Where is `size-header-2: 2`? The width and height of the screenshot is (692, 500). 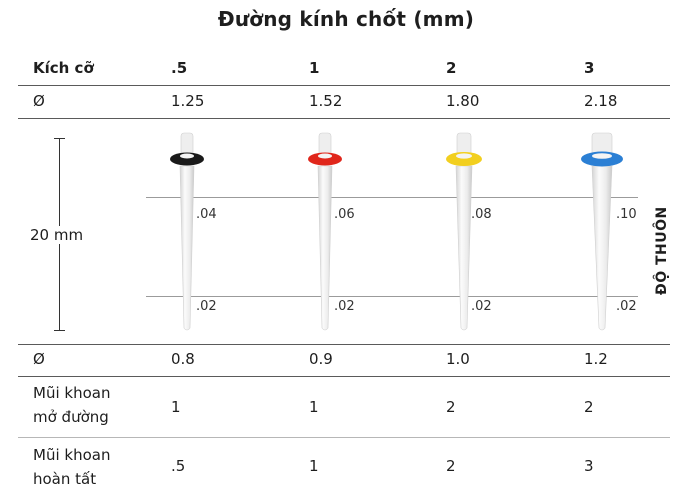
size-header-2: 2 is located at coordinates (451, 68).